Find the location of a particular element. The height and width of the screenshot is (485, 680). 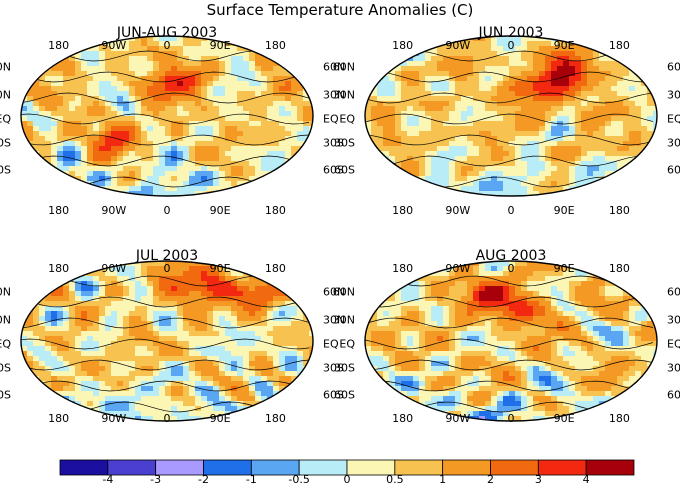

colorbar-label: -1 is located at coordinates (251, 479).